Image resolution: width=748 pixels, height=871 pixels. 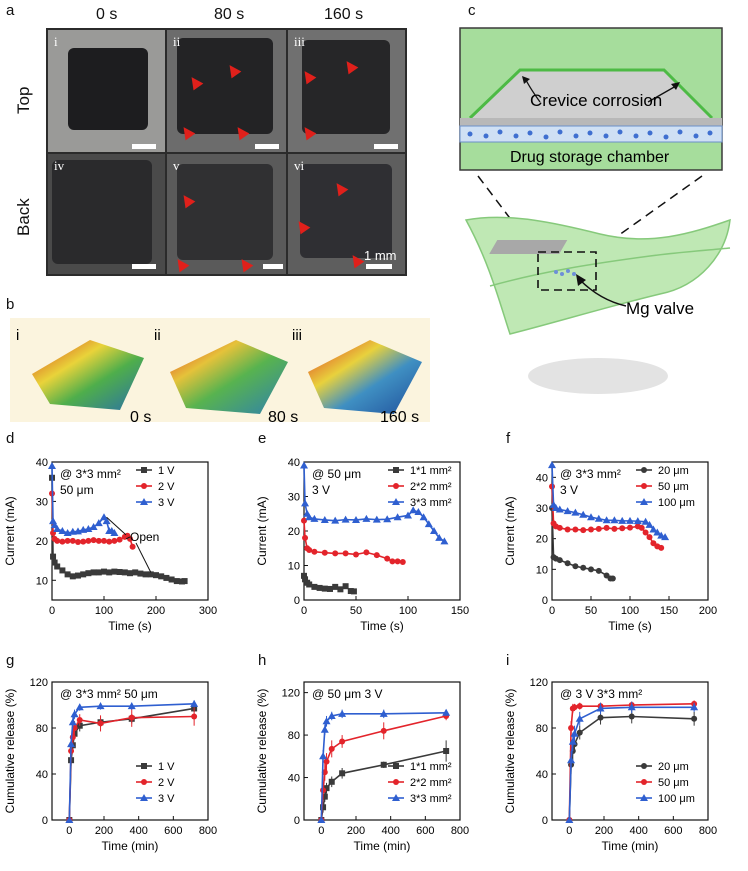 What do you see at coordinates (356, 611) in the screenshot?
I see `x-tick-label: 50` at bounding box center [356, 611].